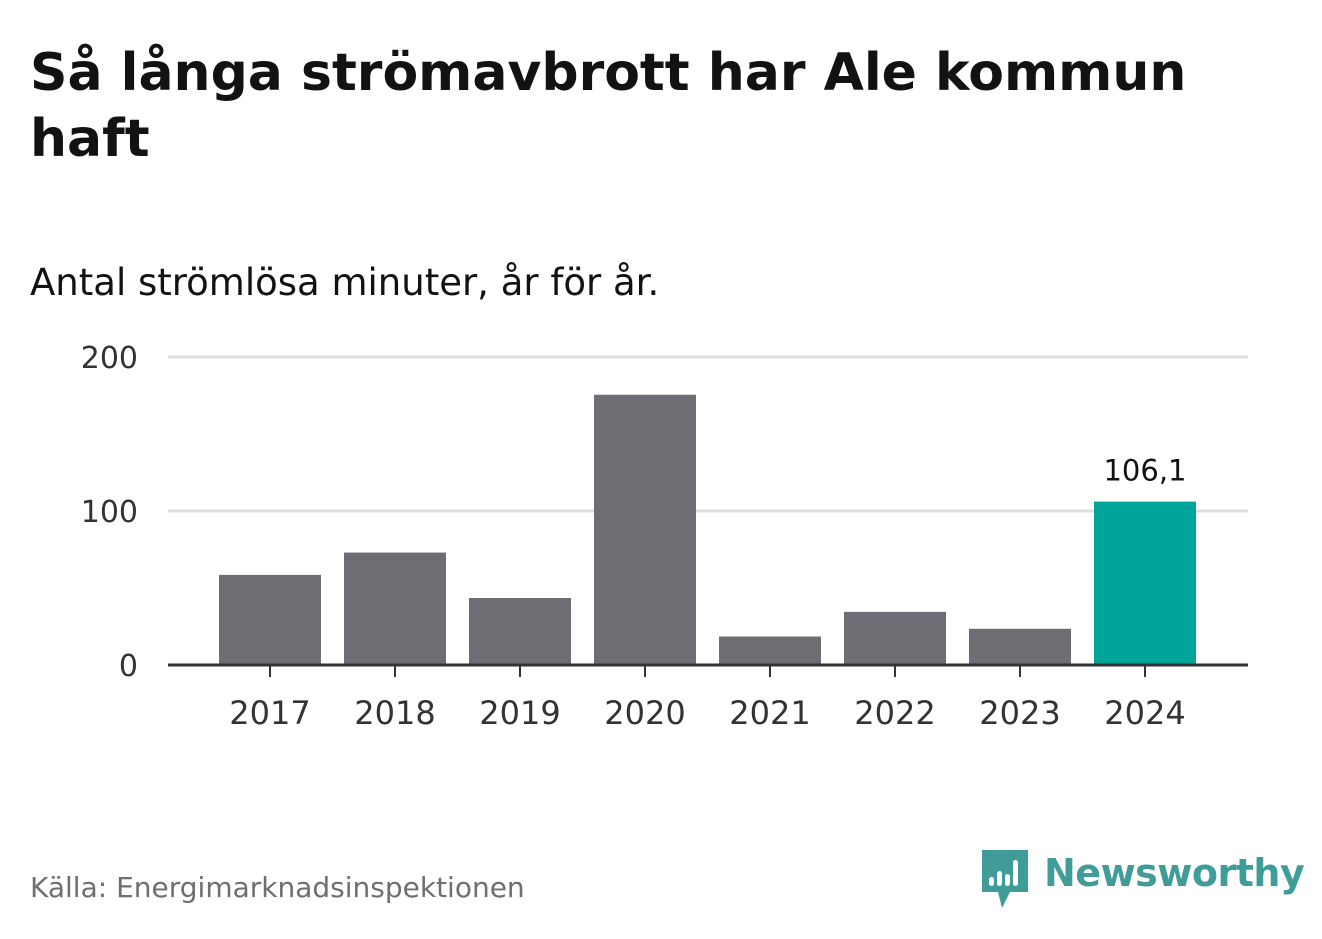 This screenshot has width=1322, height=939. What do you see at coordinates (1144, 713) in the screenshot?
I see `x-tick-label: 2024` at bounding box center [1144, 713].